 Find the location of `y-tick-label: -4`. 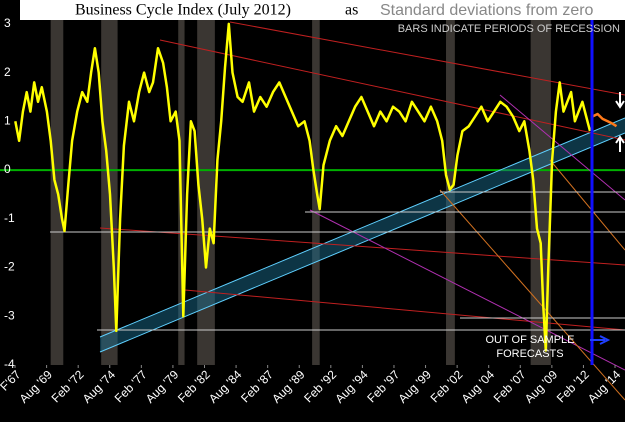

y-tick-label: -4 is located at coordinates (9, 364).